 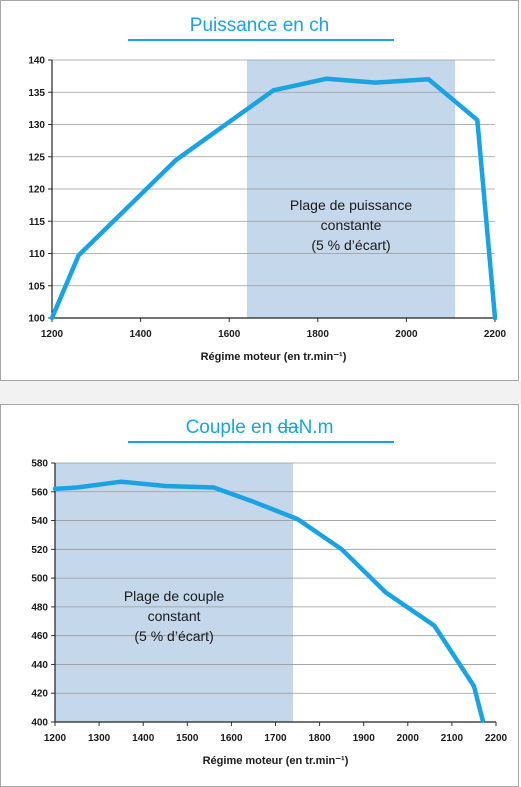 What do you see at coordinates (39, 492) in the screenshot?
I see `y-tick-label: 560` at bounding box center [39, 492].